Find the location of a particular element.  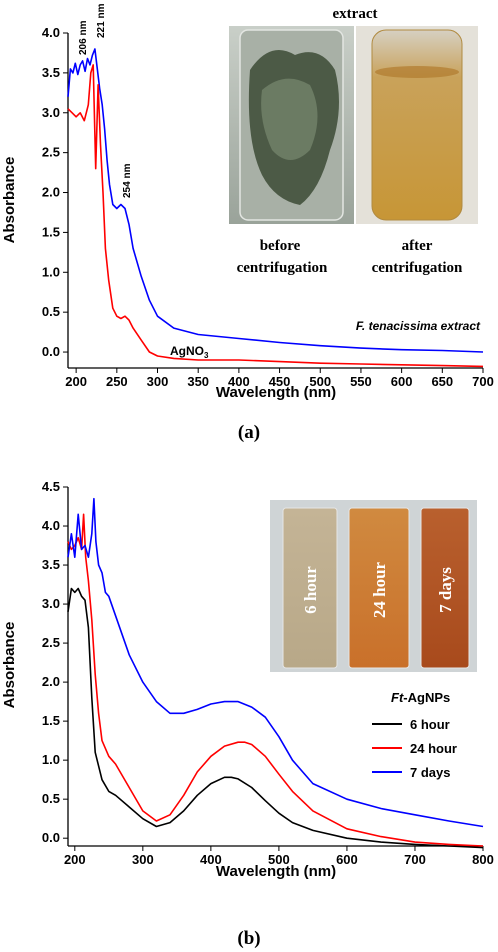

chart-a-y-title: Absorbance is located at coordinates (9, 200).